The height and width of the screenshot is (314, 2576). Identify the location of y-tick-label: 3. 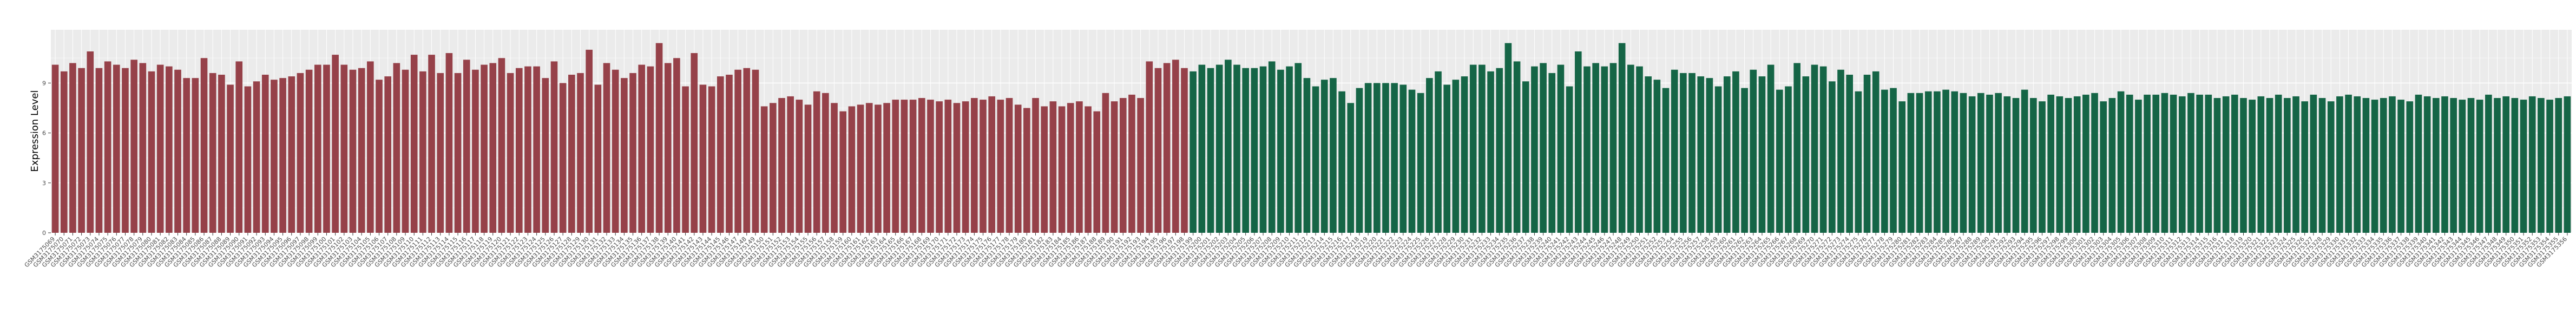
(44, 183).